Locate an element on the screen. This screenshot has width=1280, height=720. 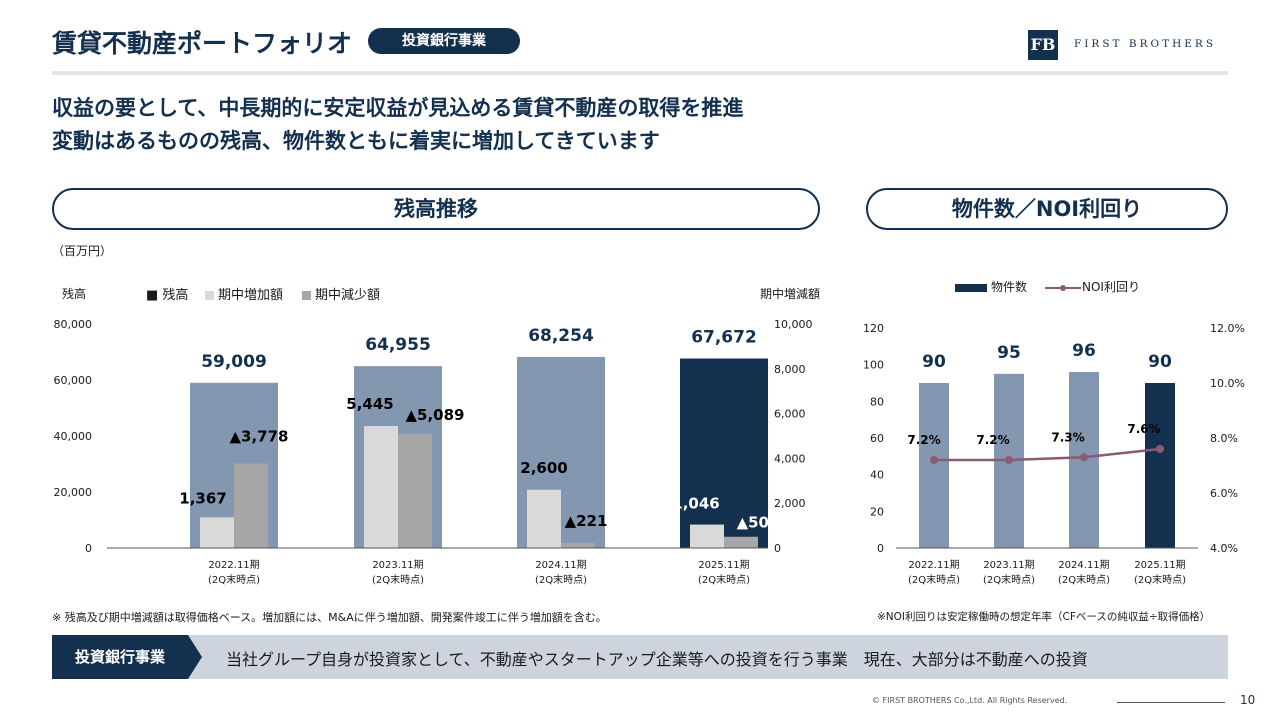
legend-balance: ■ 残高 is located at coordinates (167, 295).